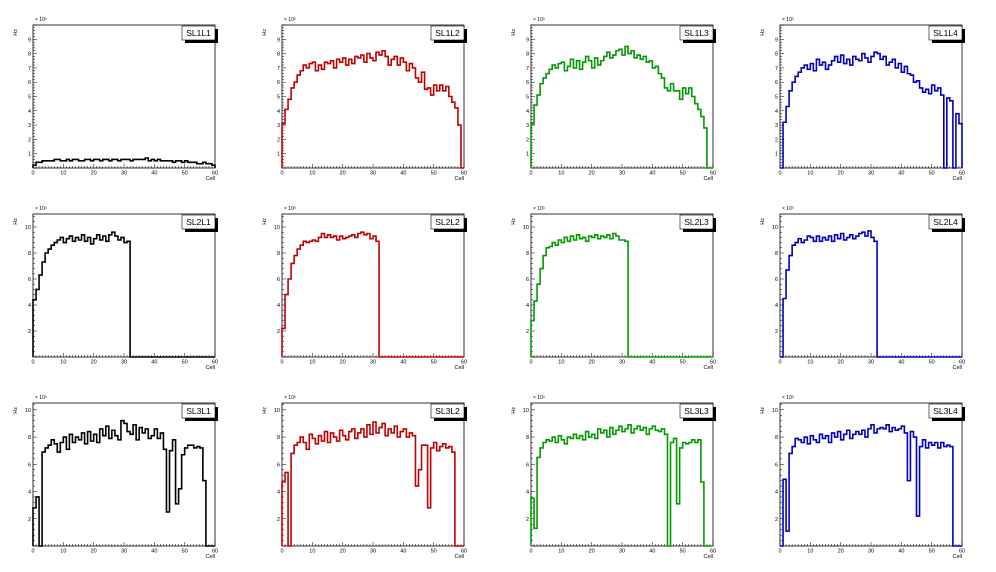  I want to click on histogram-panel-sl3l3: 0 10 20 30 40 50 60 2 4 6 8 10 × 10³ Hz Cell SL3L3, so click(613, 477).